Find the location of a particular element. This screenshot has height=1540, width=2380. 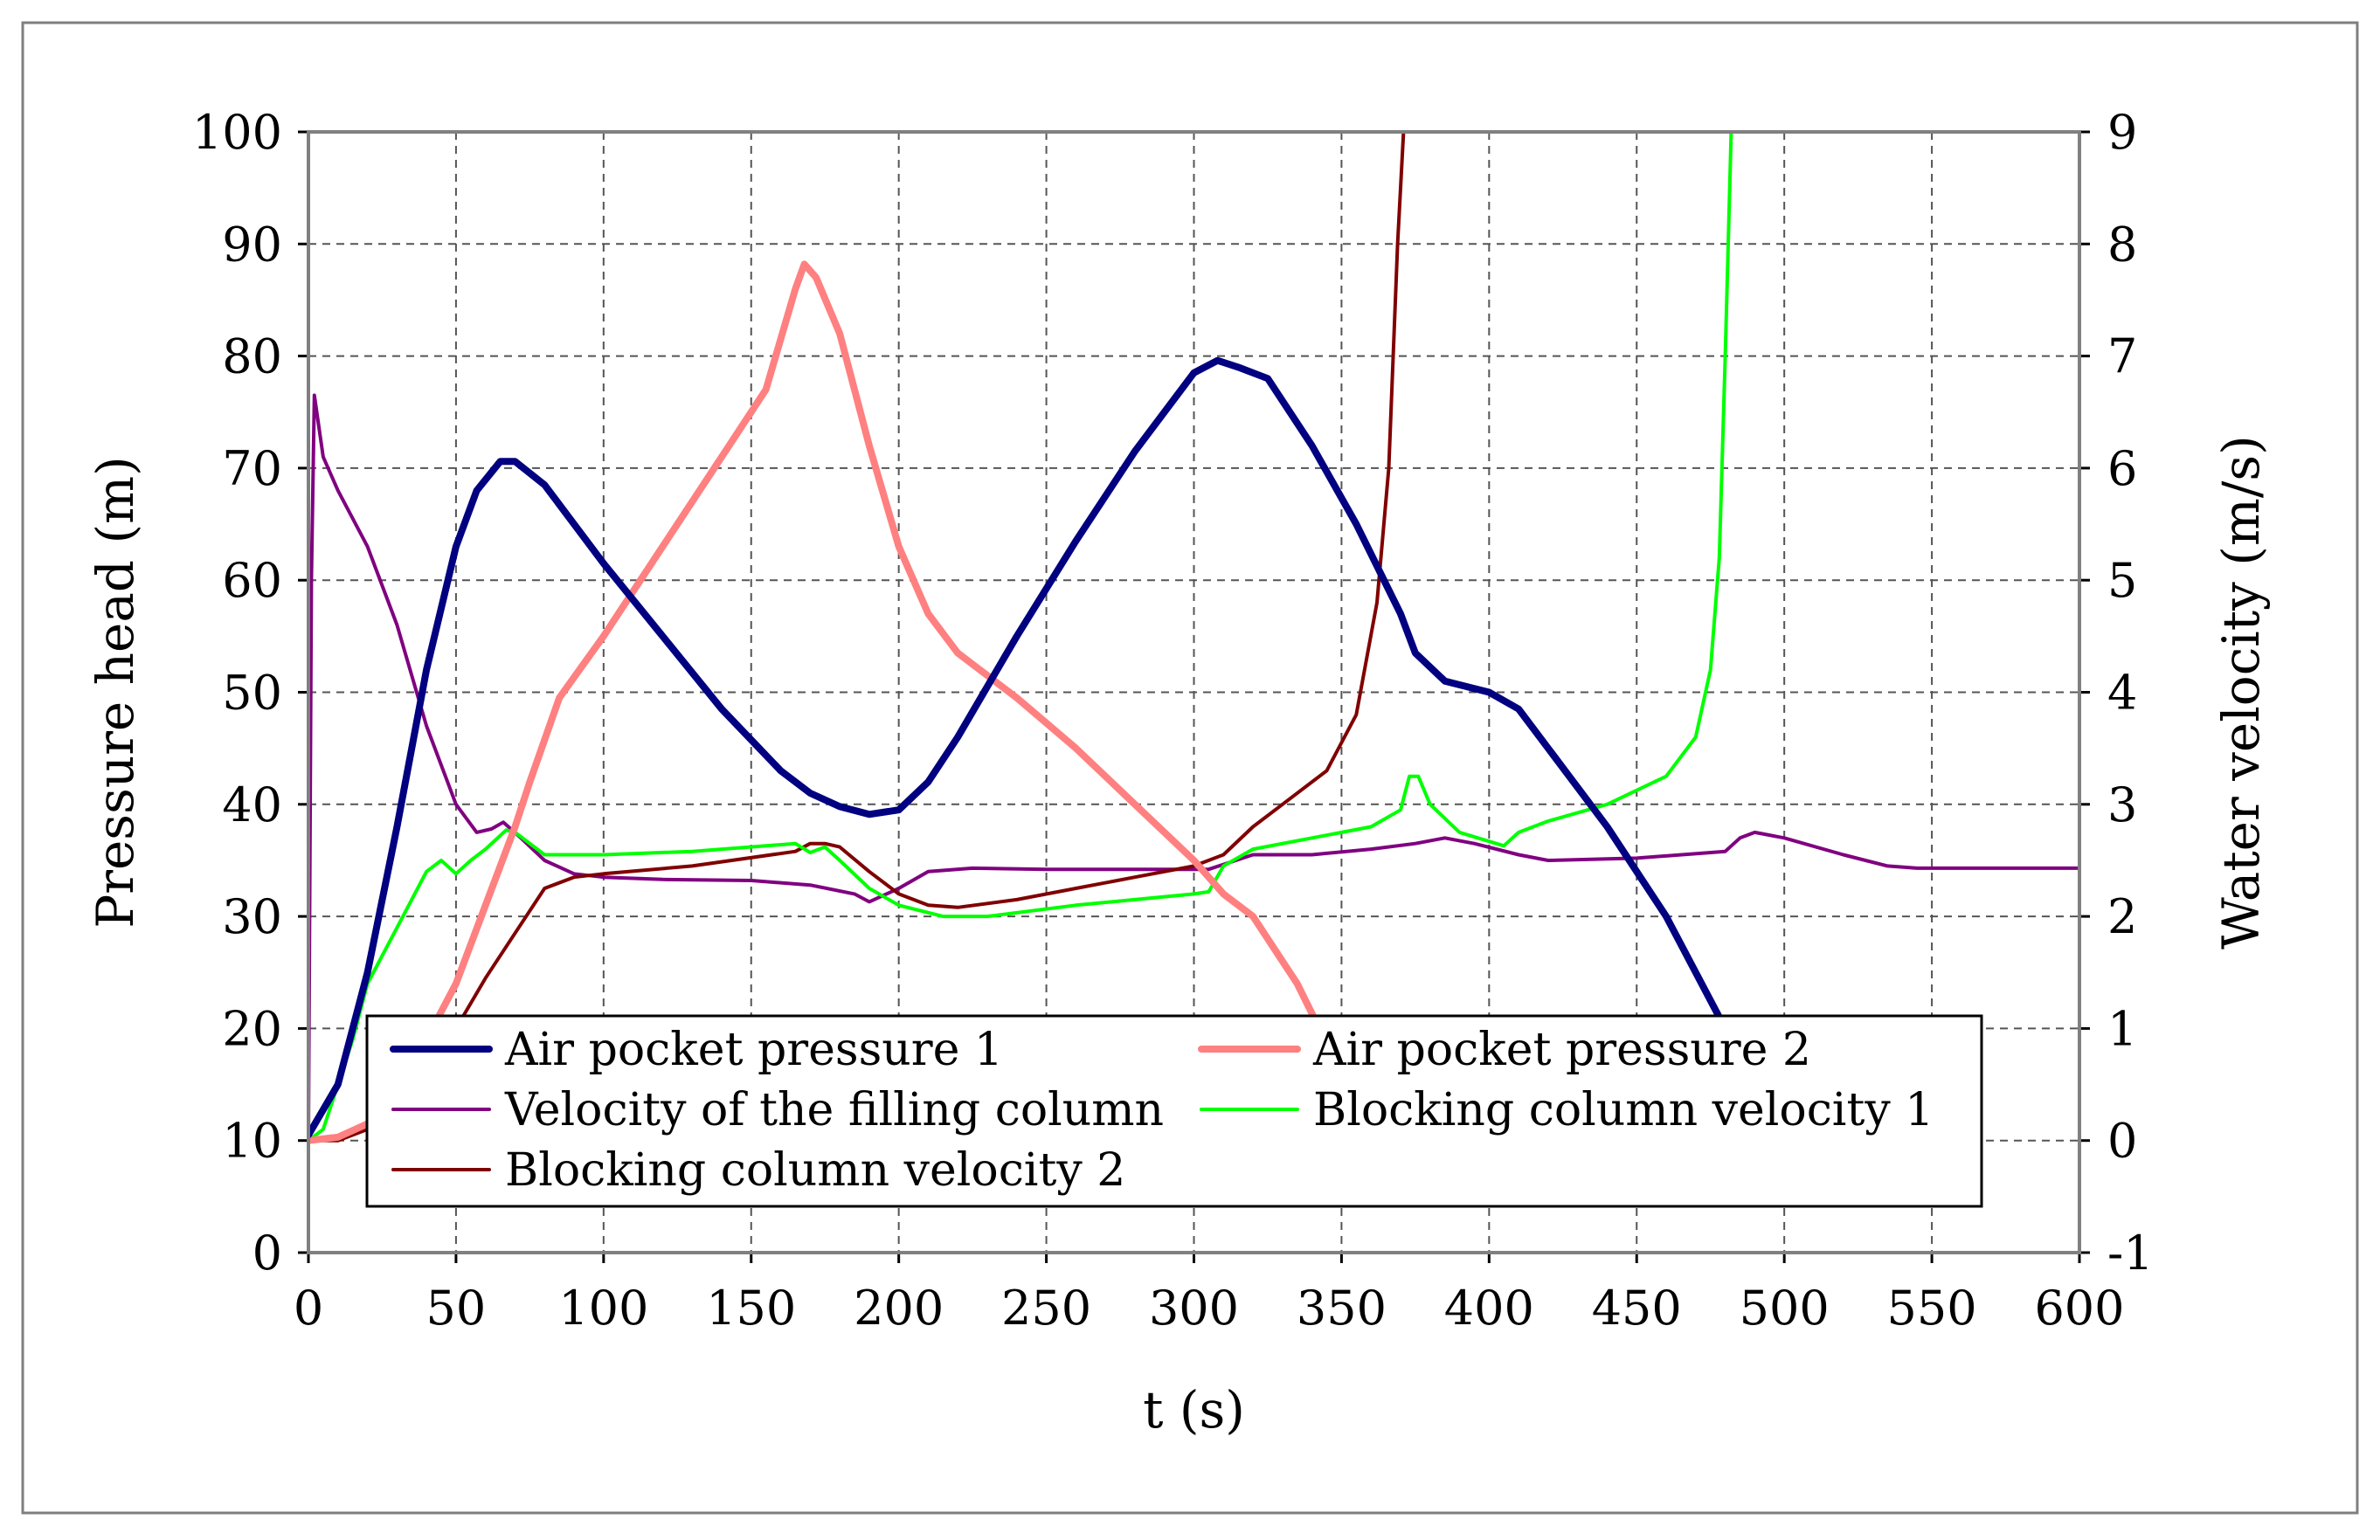

y2-tick-label: 8 is located at coordinates (2122, 244).